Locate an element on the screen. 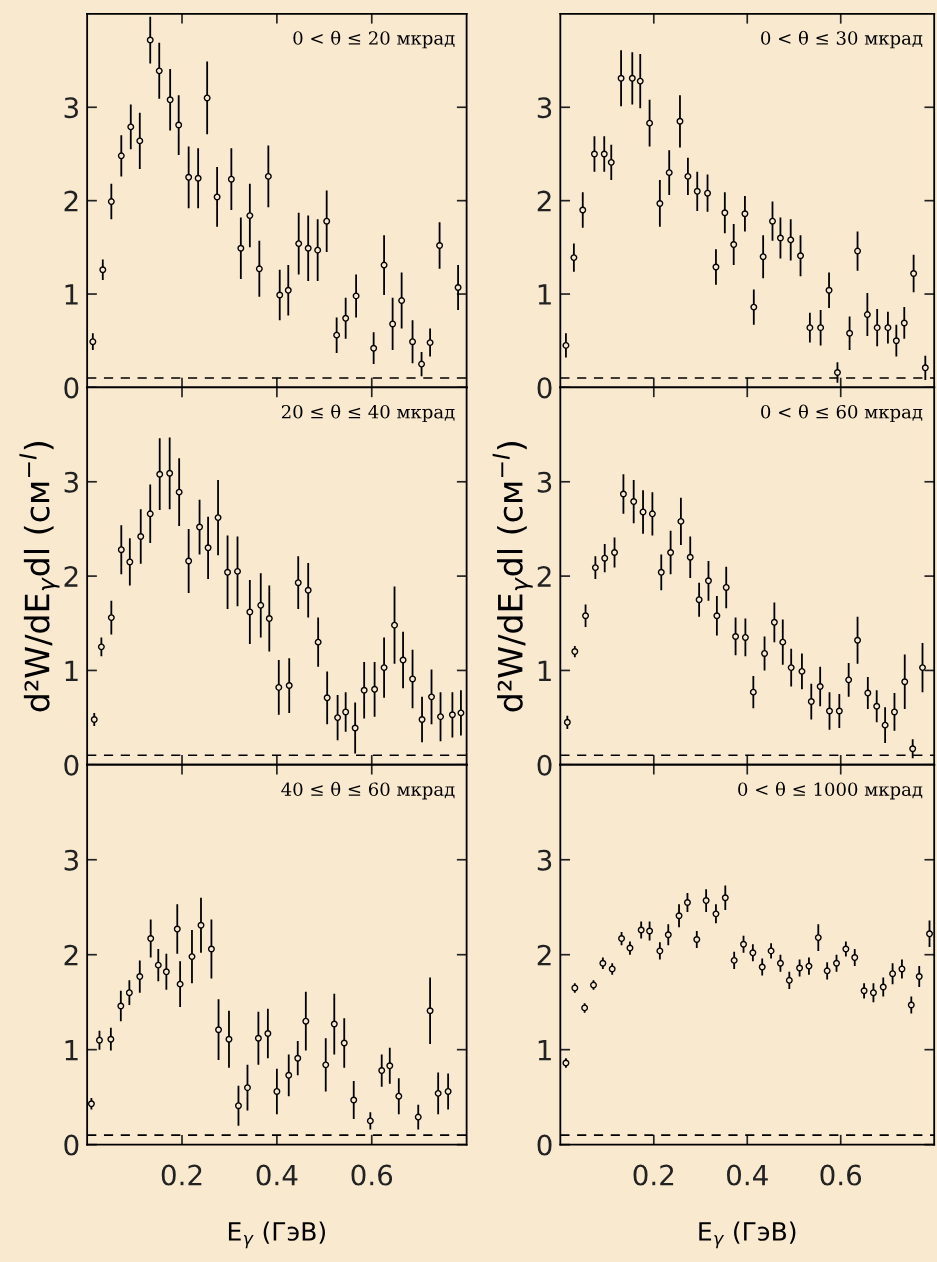  text: 0 < θ ≤ 1000 мкрад is located at coordinates (830, 790).